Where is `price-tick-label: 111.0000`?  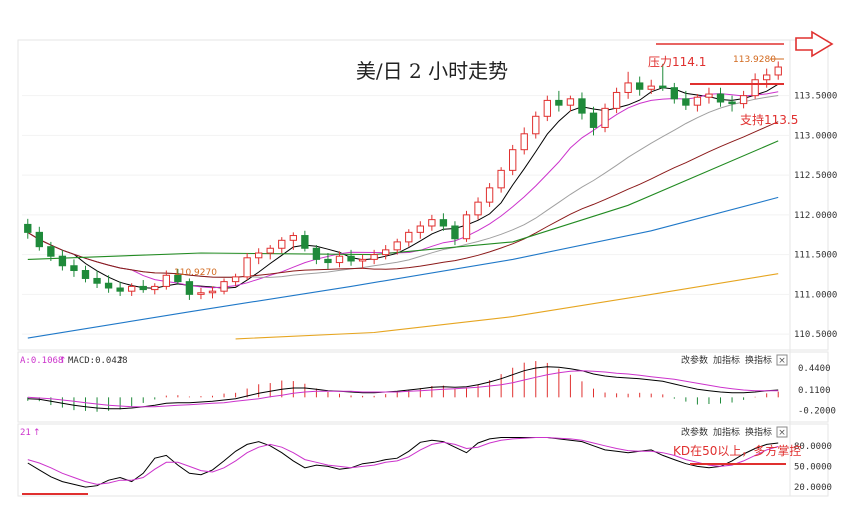
price-tick-label: 111.0000 is located at coordinates (815, 295).